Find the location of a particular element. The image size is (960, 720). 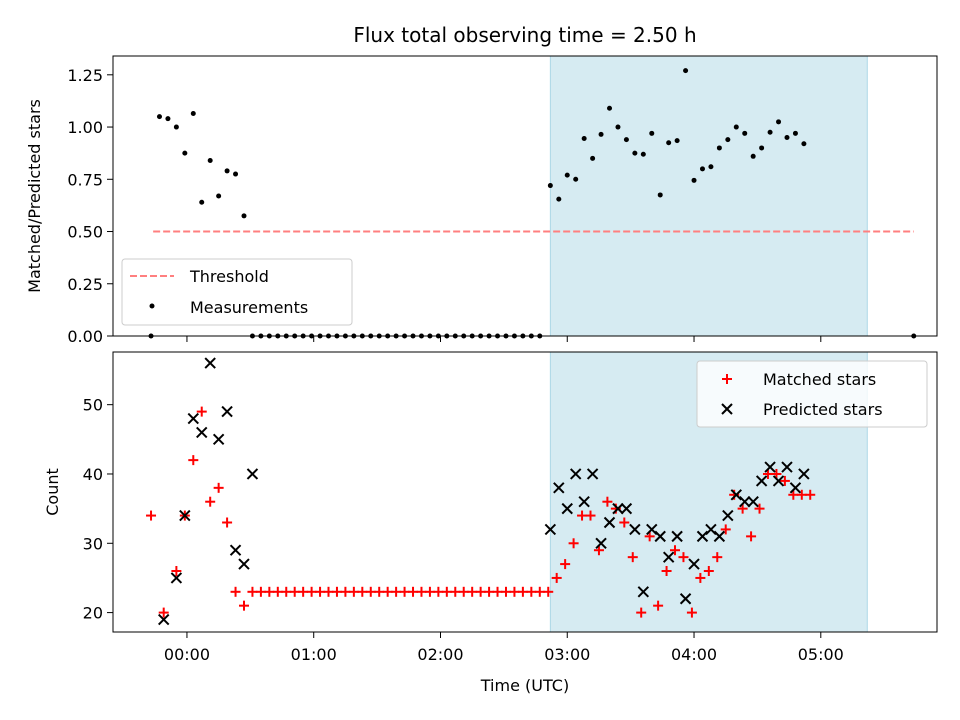

legend-measurements-label: Measurements is located at coordinates (249, 307).